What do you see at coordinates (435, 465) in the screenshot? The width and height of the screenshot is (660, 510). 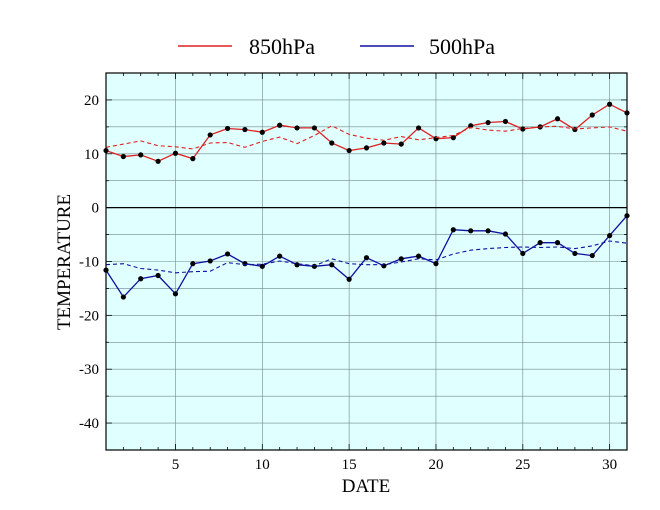 I see `x-tick-label: 20` at bounding box center [435, 465].